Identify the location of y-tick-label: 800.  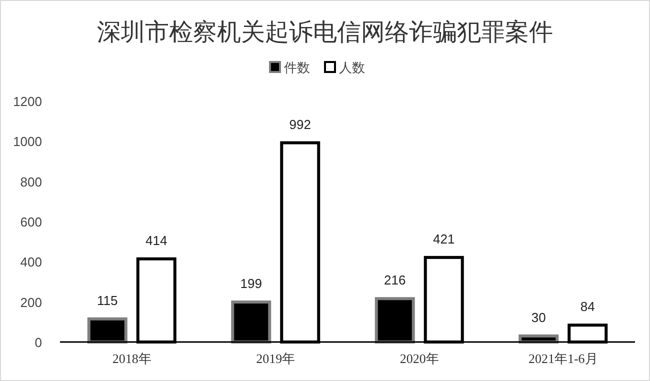
(31, 182).